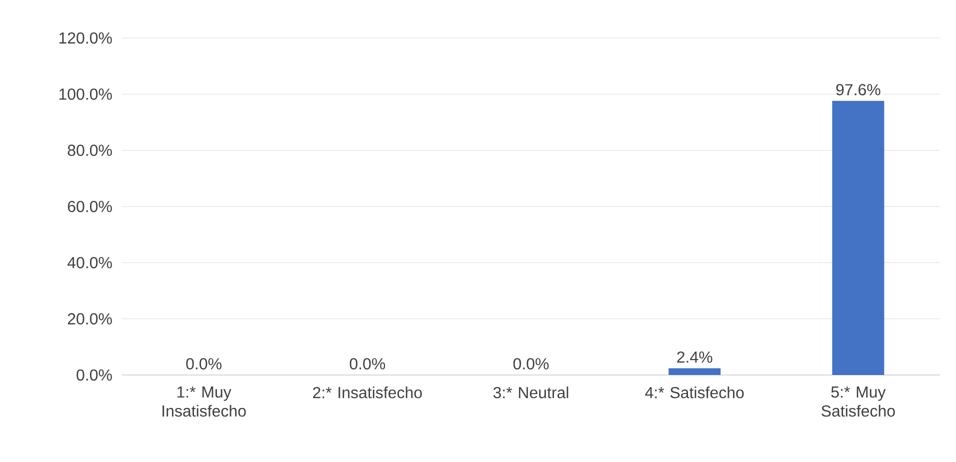 The height and width of the screenshot is (462, 956). What do you see at coordinates (530, 392) in the screenshot?
I see `x-tick-label: 3:* Neutral` at bounding box center [530, 392].